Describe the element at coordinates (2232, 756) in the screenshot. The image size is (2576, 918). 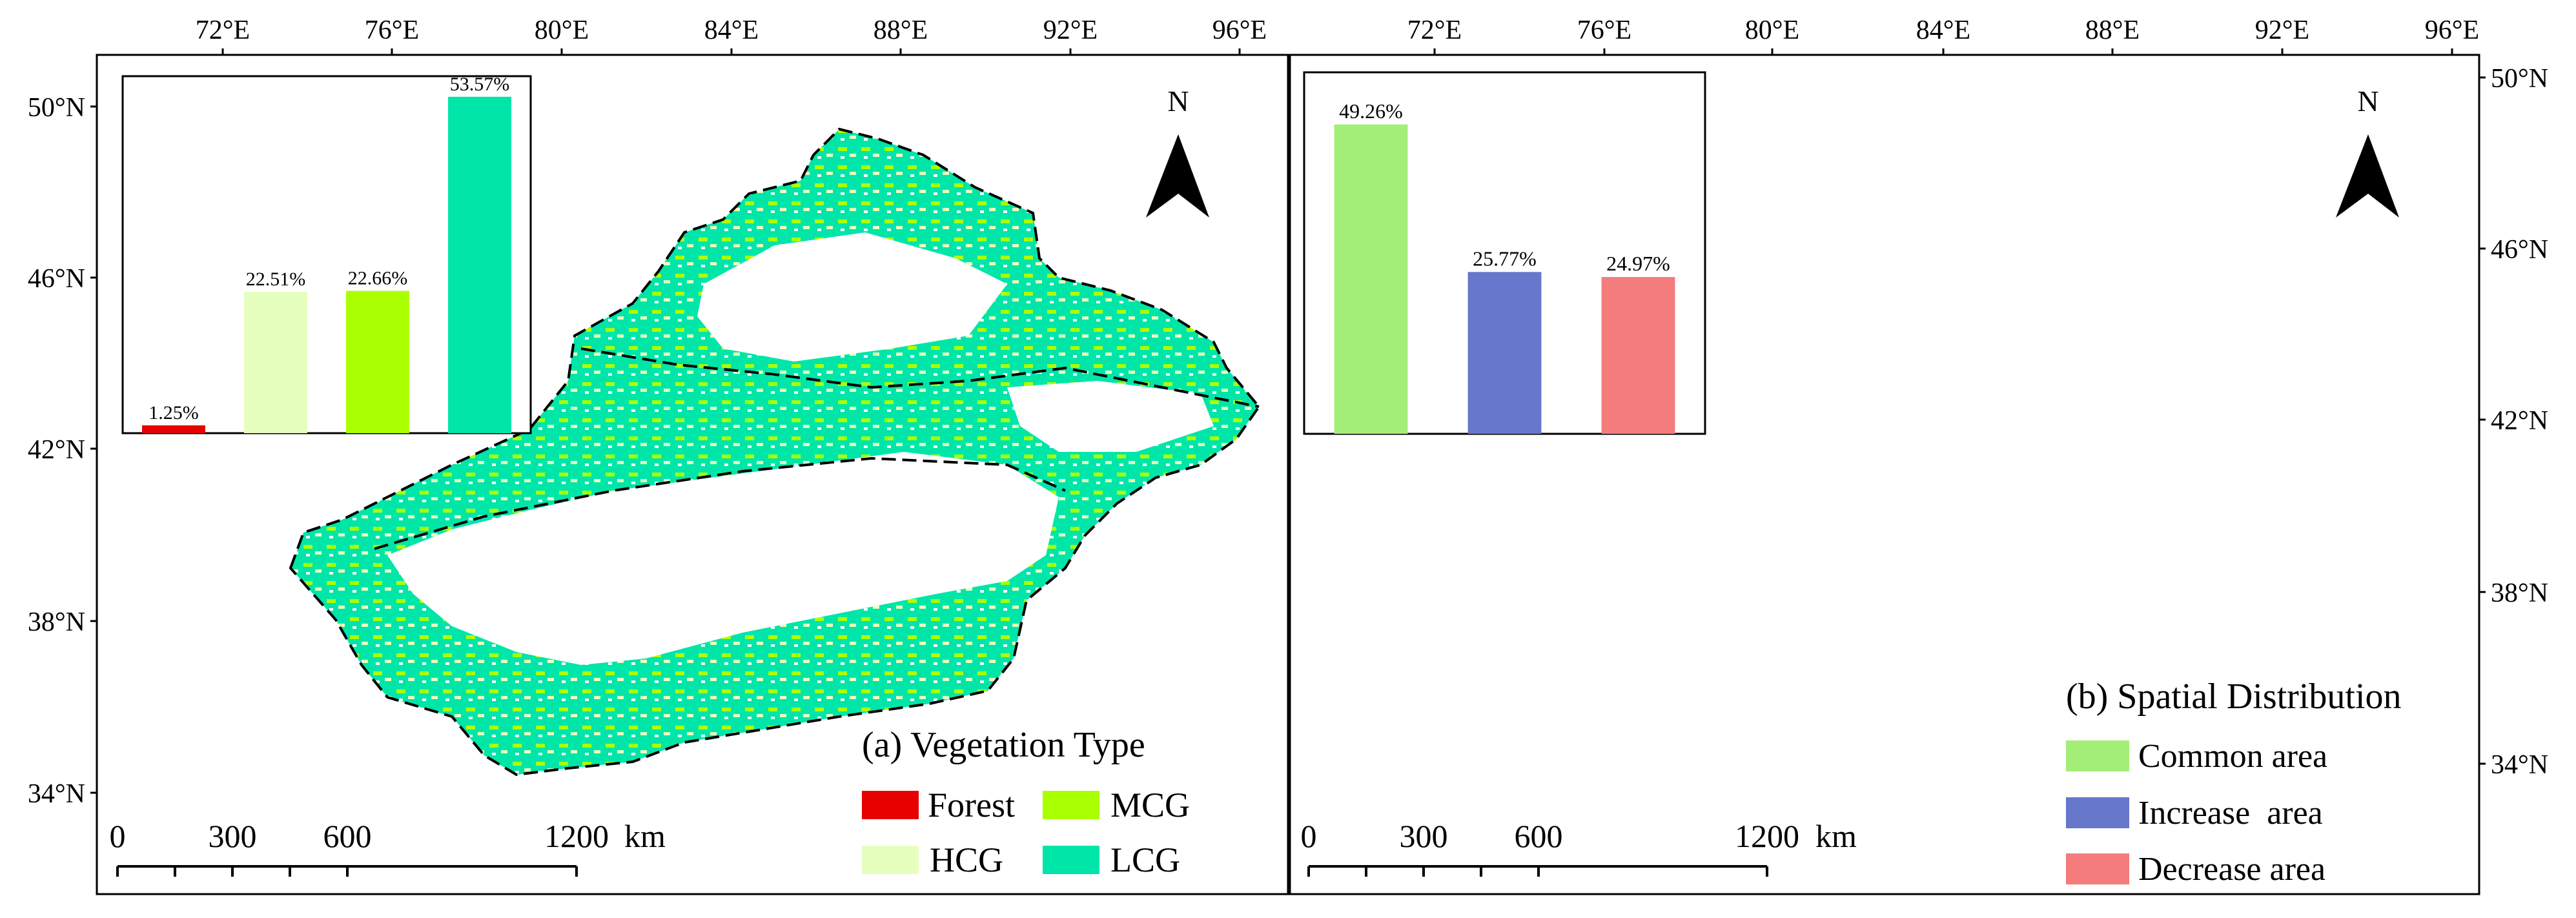
I see `legend-label-common: Common area` at that location.